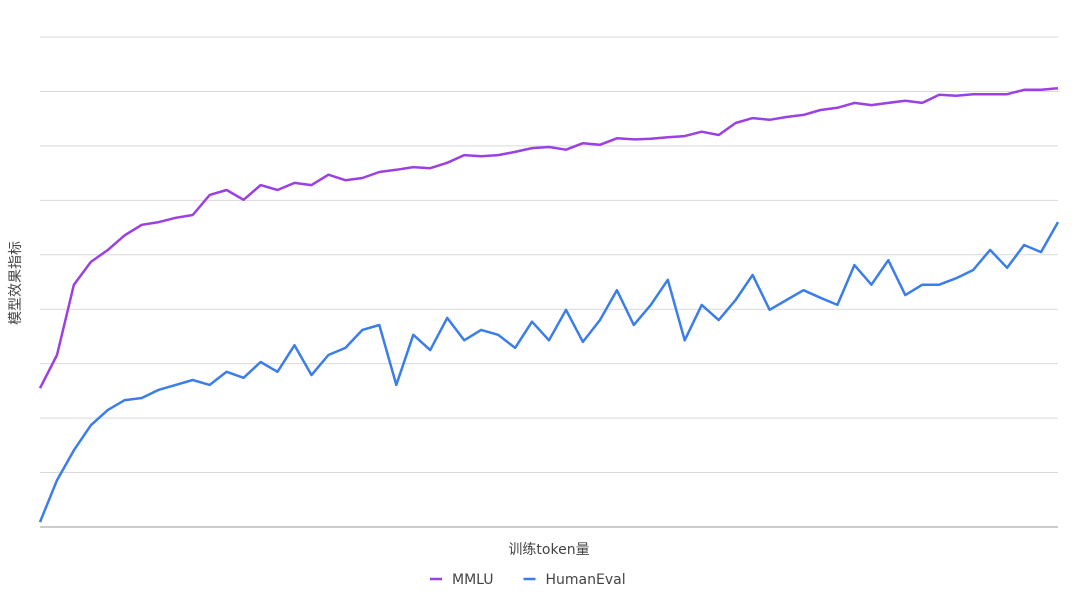 The height and width of the screenshot is (596, 1080). I want to click on x-axis-label: 训练token量, so click(548, 550).